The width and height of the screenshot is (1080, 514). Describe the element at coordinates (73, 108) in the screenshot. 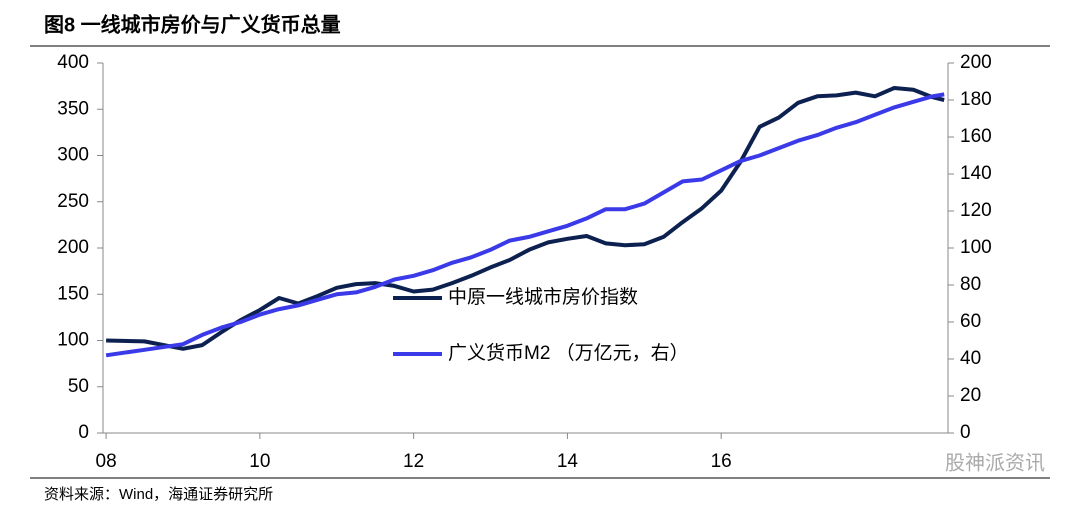

I see `y-tick-label: 350` at that location.